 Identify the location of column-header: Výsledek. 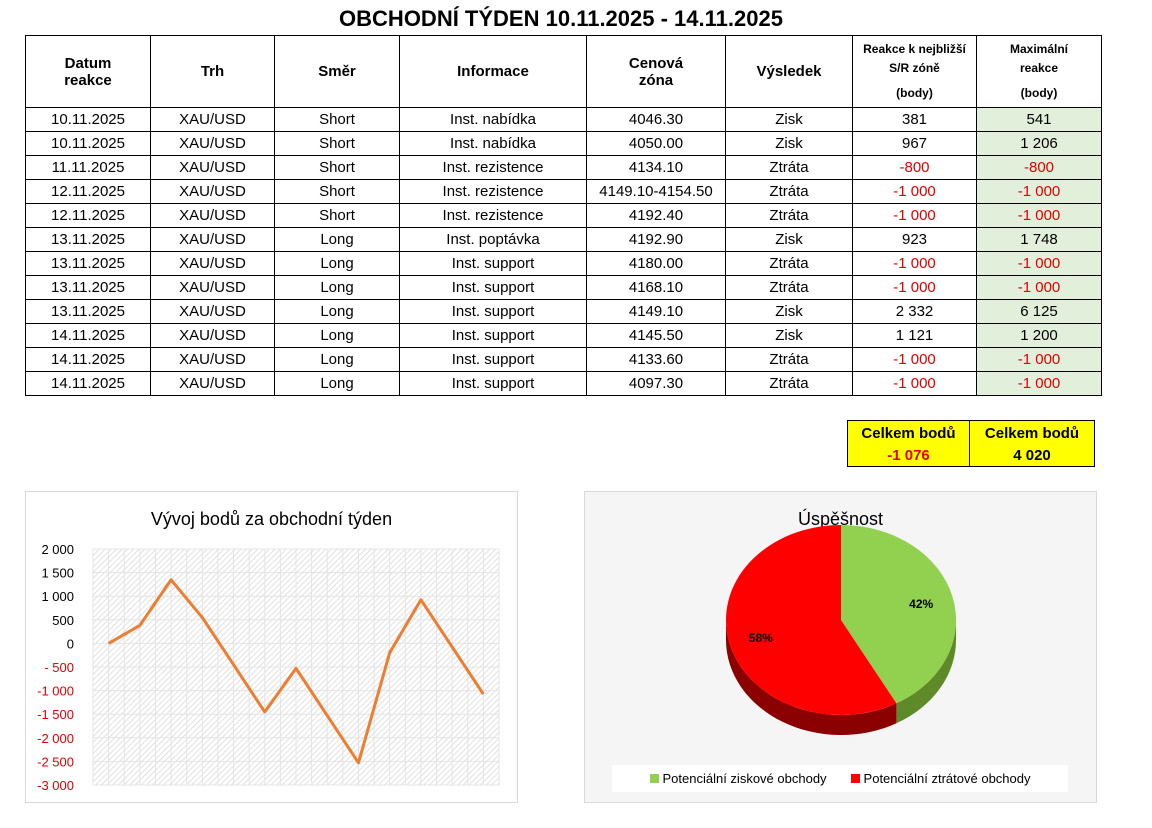
(789, 71).